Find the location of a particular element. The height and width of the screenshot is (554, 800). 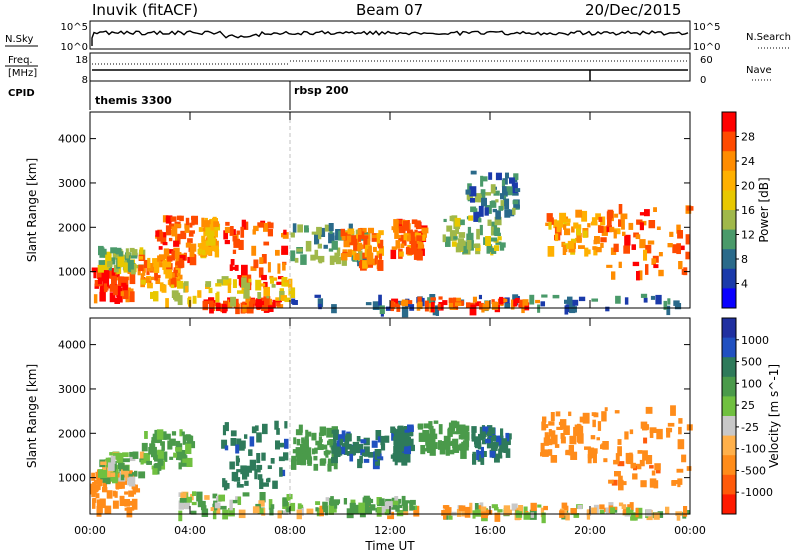

y-tick-label: 4000 is located at coordinates (72, 139).